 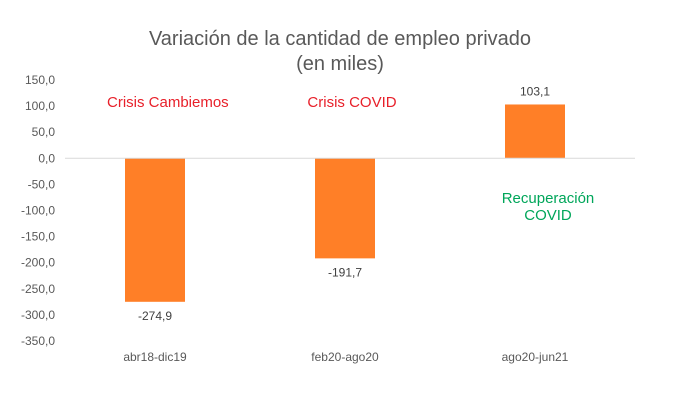 I want to click on annotation-recuperacion-covid: Recuperación COVID, so click(x=548, y=207).